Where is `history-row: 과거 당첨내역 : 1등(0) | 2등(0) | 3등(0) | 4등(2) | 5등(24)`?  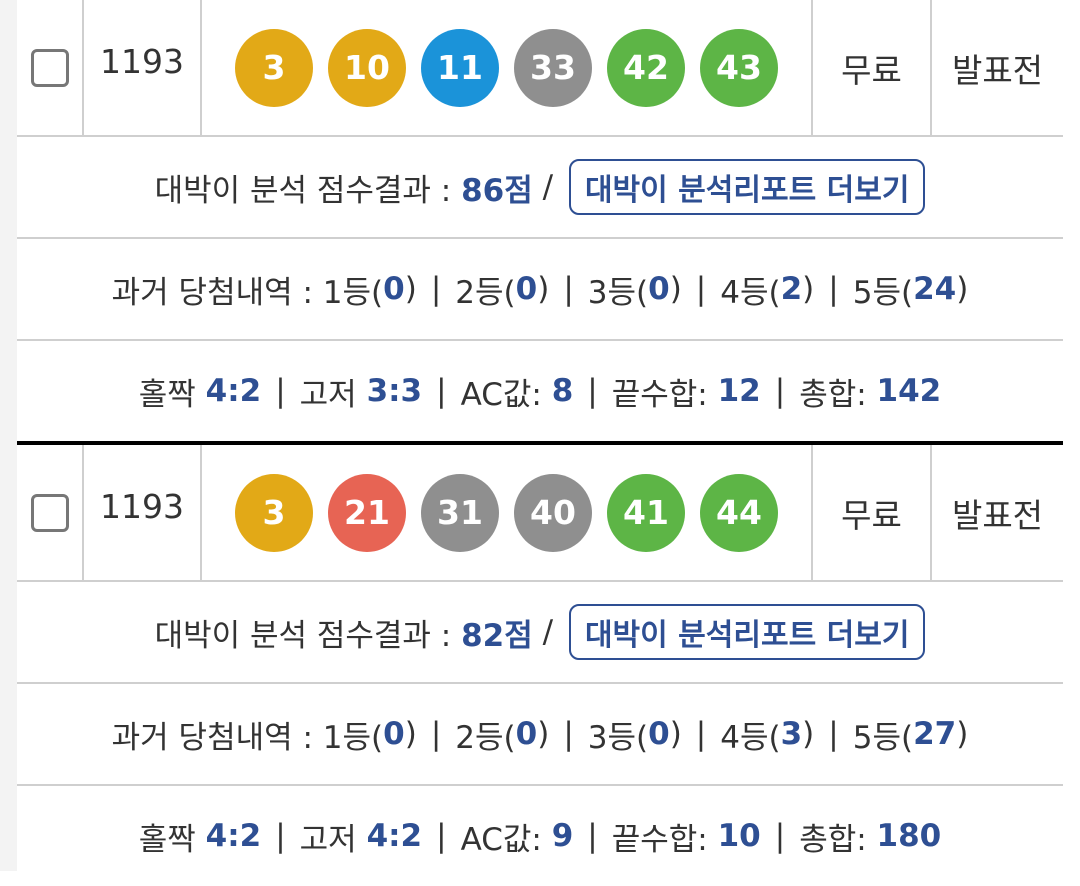
history-row: 과거 당첨내역 : 1등(0) | 2등(0) | 3등(0) | 4등(2) | 5등(24) is located at coordinates (540, 290).